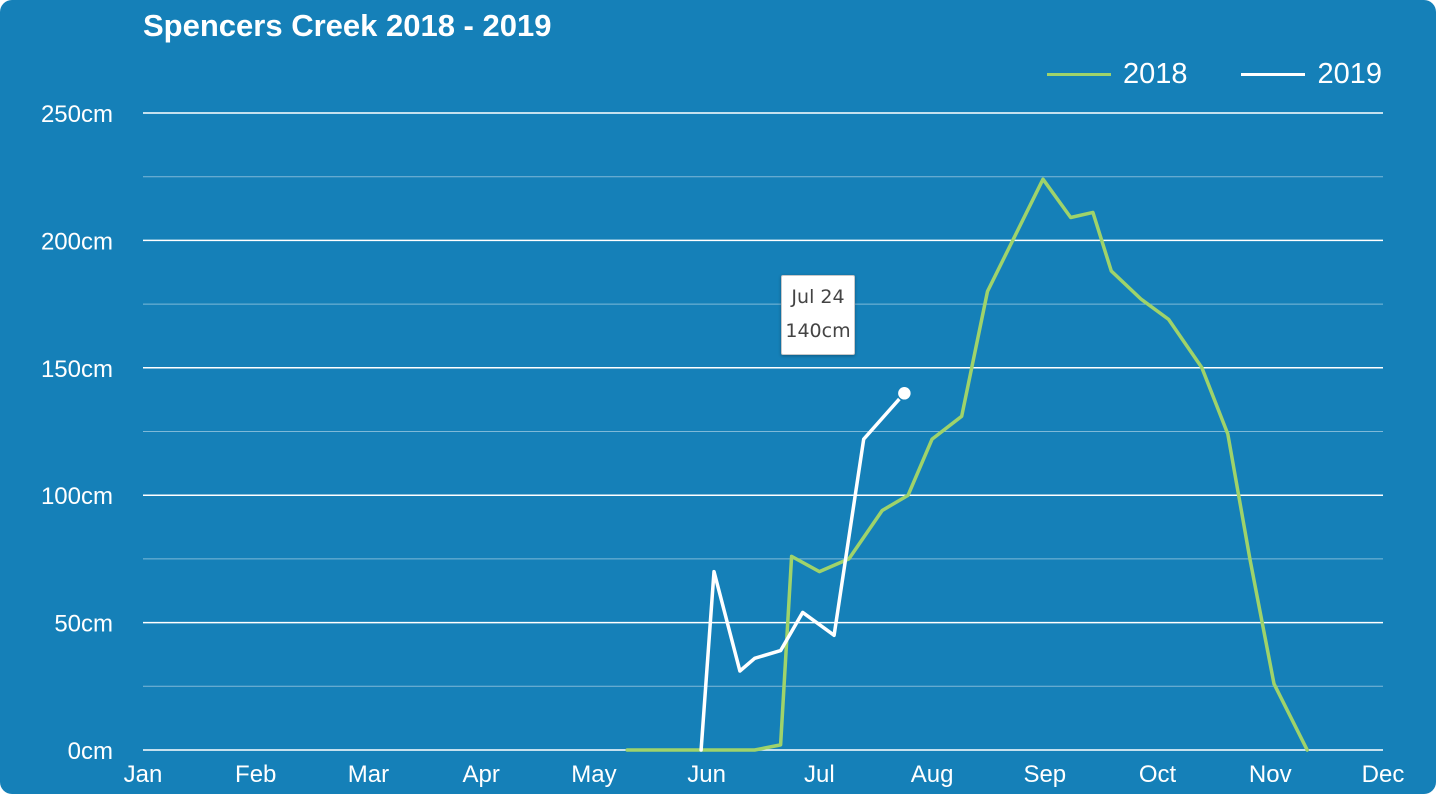  Describe the element at coordinates (904, 393) in the screenshot. I see `highlight-point` at that location.